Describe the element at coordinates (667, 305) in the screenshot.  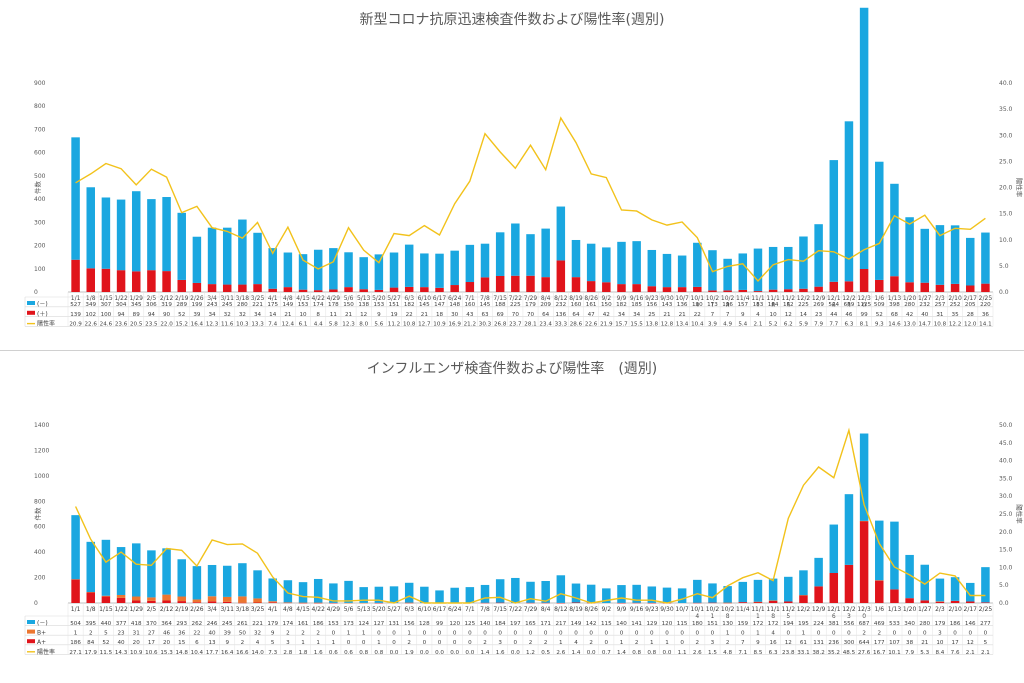
I see `table-cell: 143` at that location.